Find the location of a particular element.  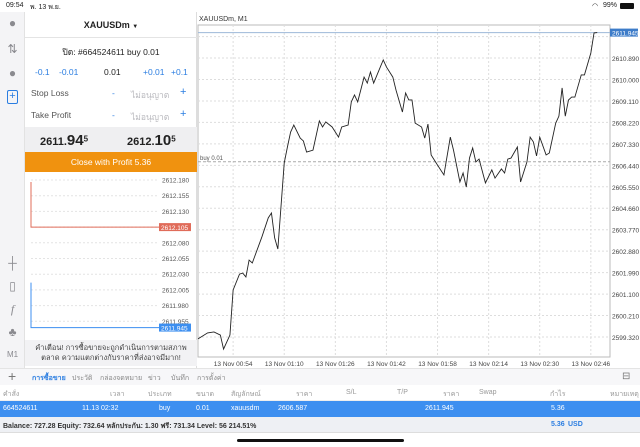

tab-settings: การตั้งค่า is located at coordinates (211, 378).